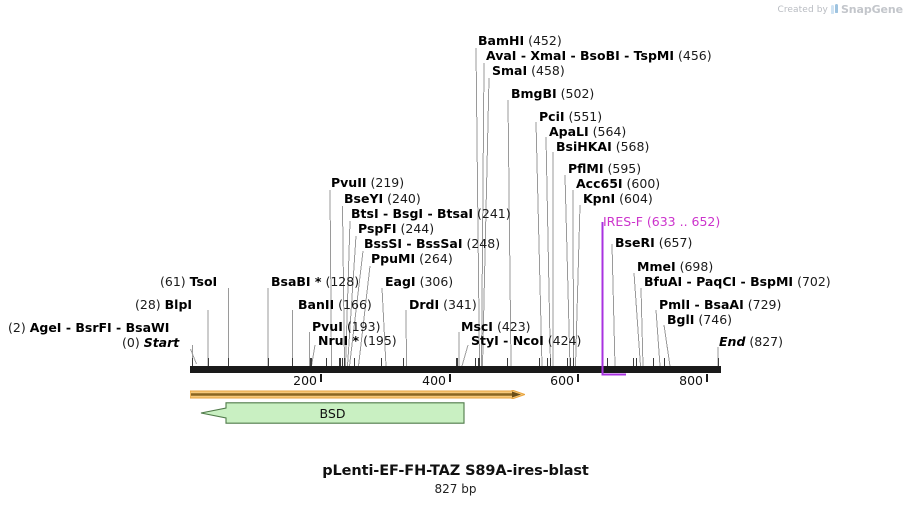  What do you see at coordinates (455, 489) in the screenshot?
I see `plasmid-size: 827 bp` at bounding box center [455, 489].